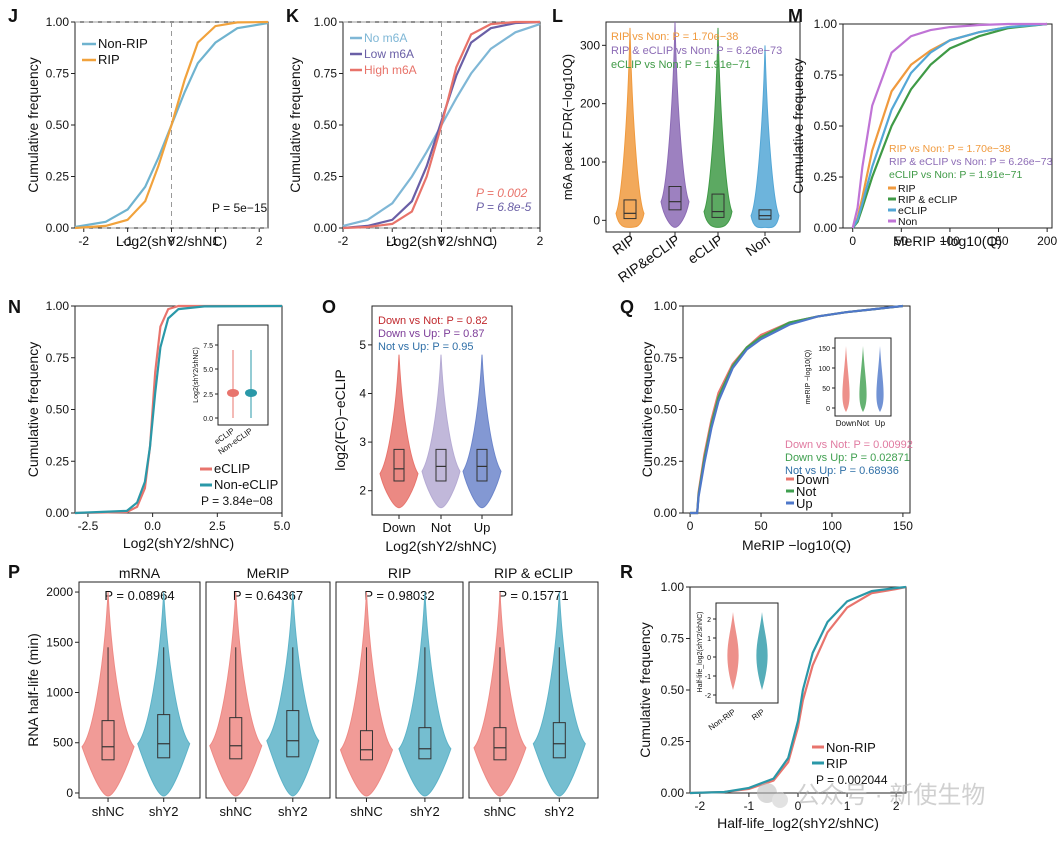 This screenshot has height=841, width=1059. Describe the element at coordinates (955, 175) in the screenshot. I see `p-value: eCLIP vs Non: P = 1.91e−71` at that location.